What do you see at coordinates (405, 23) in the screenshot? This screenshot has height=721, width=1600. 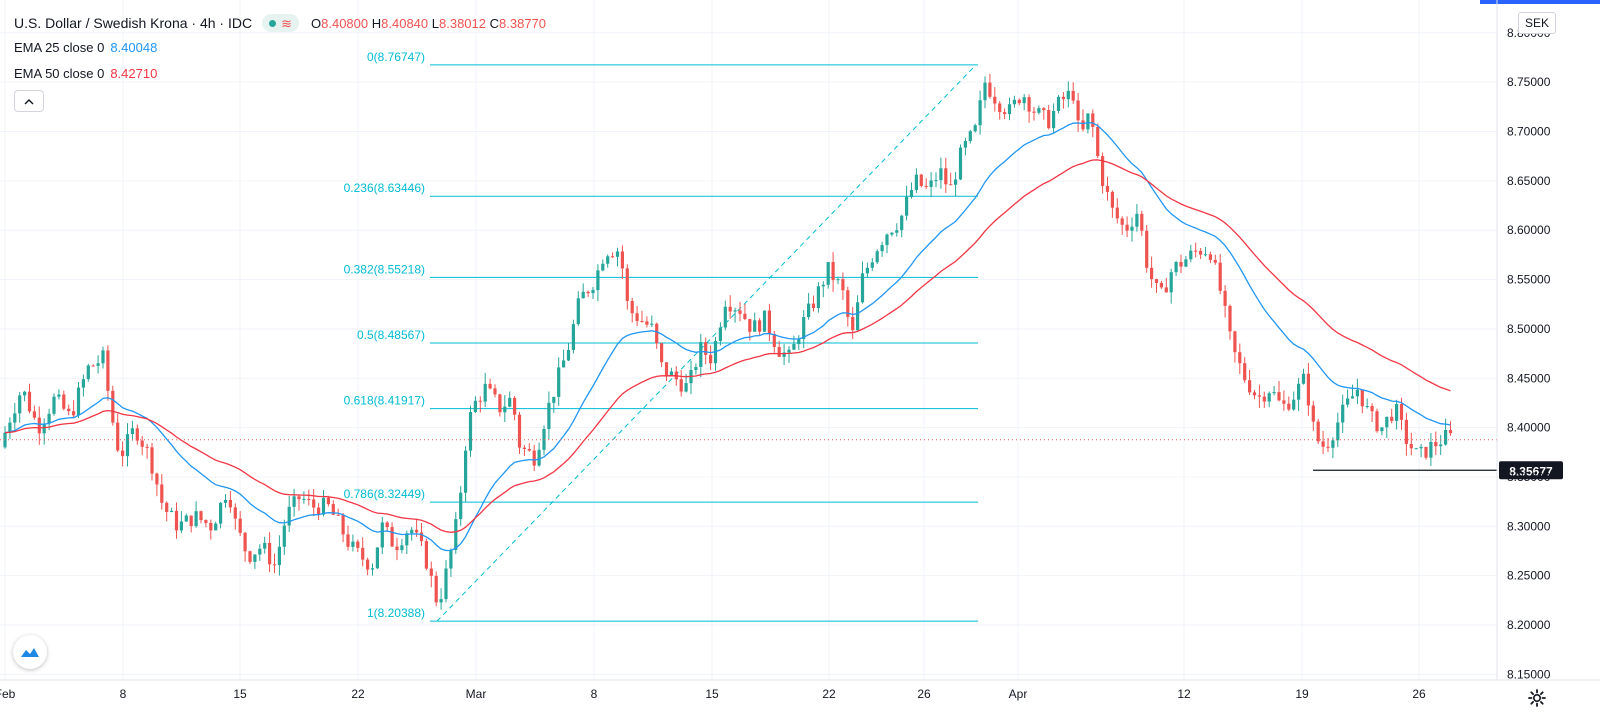 I see `high-value: 8.40840` at bounding box center [405, 23].